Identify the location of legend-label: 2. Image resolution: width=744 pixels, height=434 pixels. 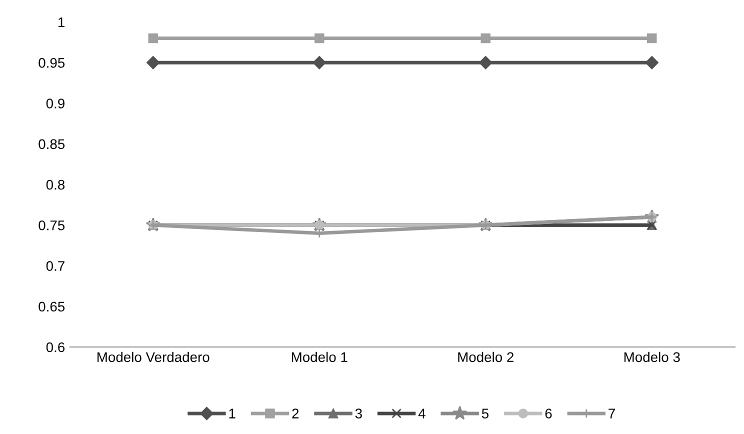
(295, 413).